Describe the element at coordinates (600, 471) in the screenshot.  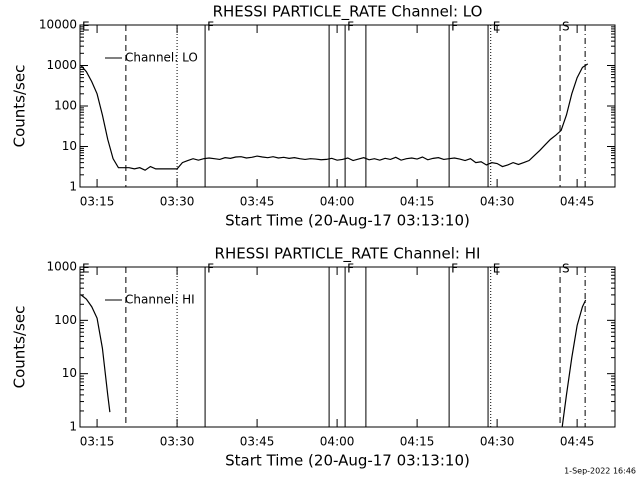
I see `footer: 1-Sep-2022 16:46` at that location.